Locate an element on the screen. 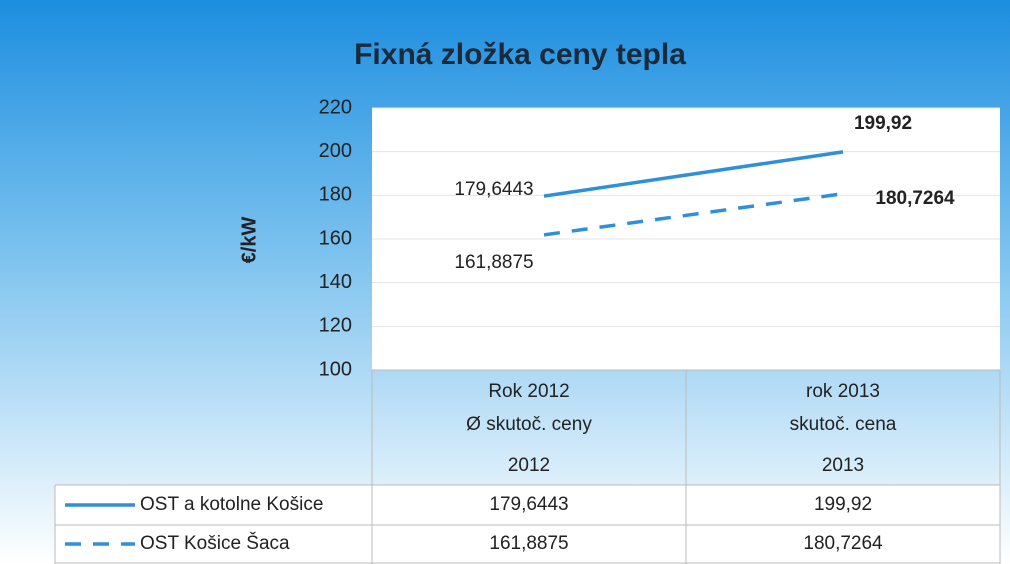 The image size is (1010, 564). chart-title: Fixná zložka ceny tepla is located at coordinates (520, 54).